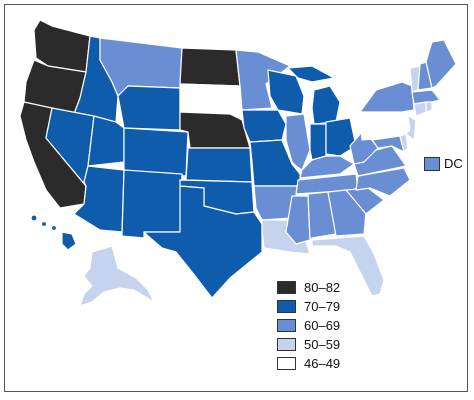 The width and height of the screenshot is (474, 400). What do you see at coordinates (322, 363) in the screenshot?
I see `legend-label: 46–49` at bounding box center [322, 363].